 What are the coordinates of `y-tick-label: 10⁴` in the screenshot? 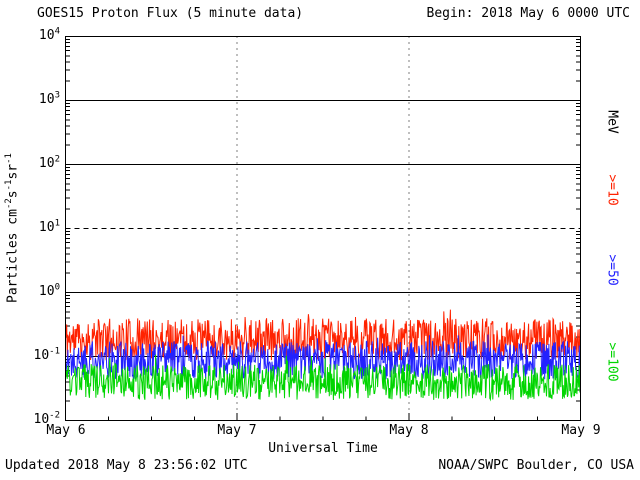 It's located at (49, 34).